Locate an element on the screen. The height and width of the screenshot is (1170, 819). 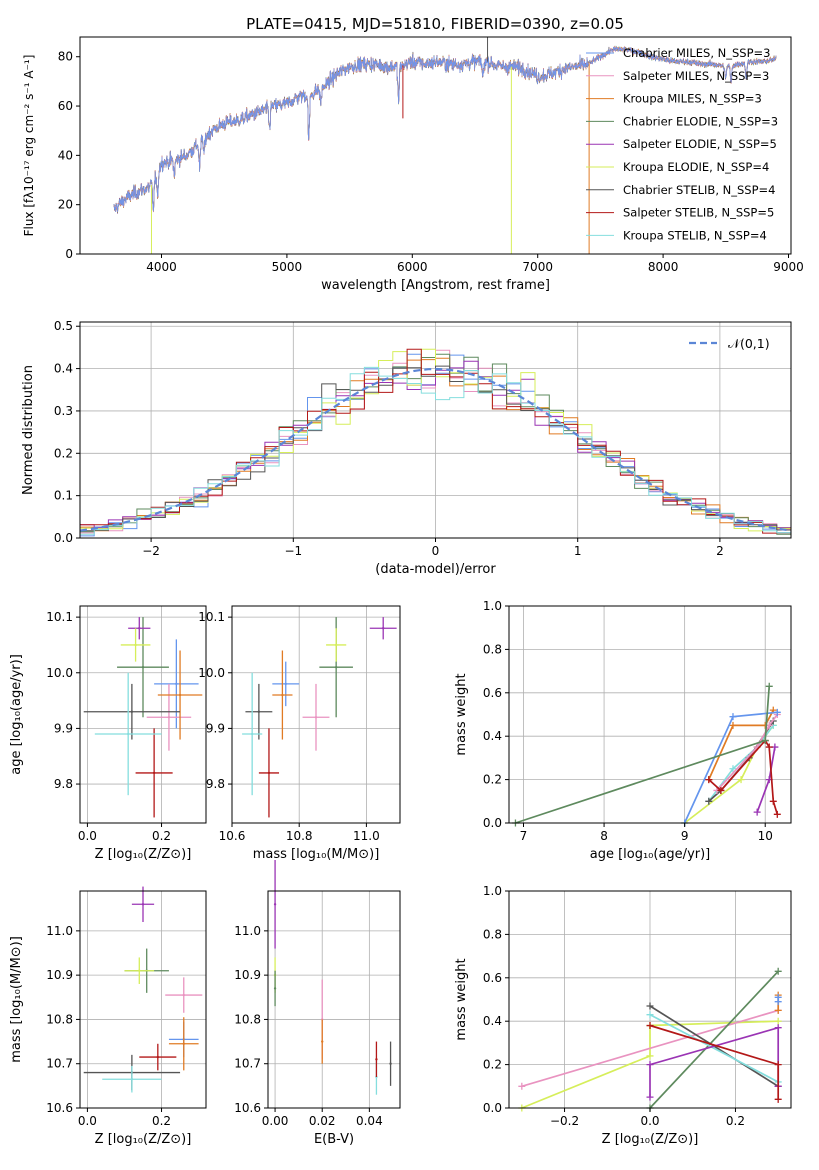
x-tick-label: 9000 is located at coordinates (788, 267).